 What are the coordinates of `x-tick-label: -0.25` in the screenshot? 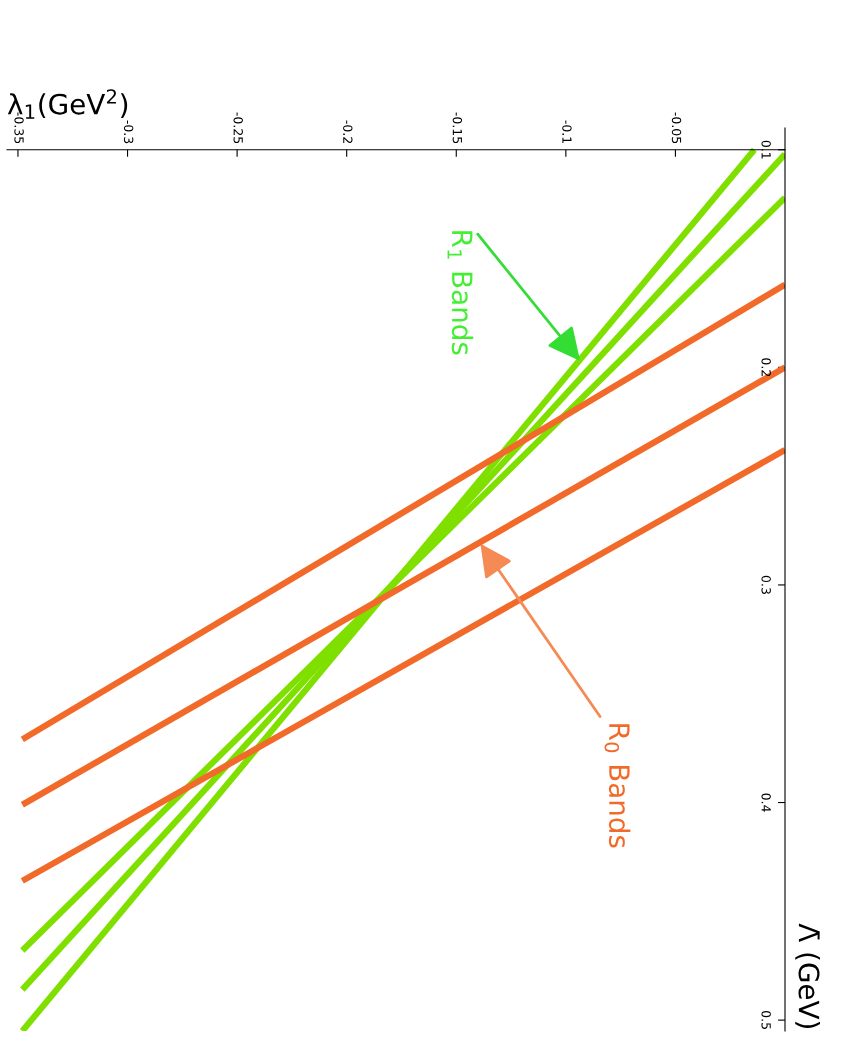 It's located at (238, 128).